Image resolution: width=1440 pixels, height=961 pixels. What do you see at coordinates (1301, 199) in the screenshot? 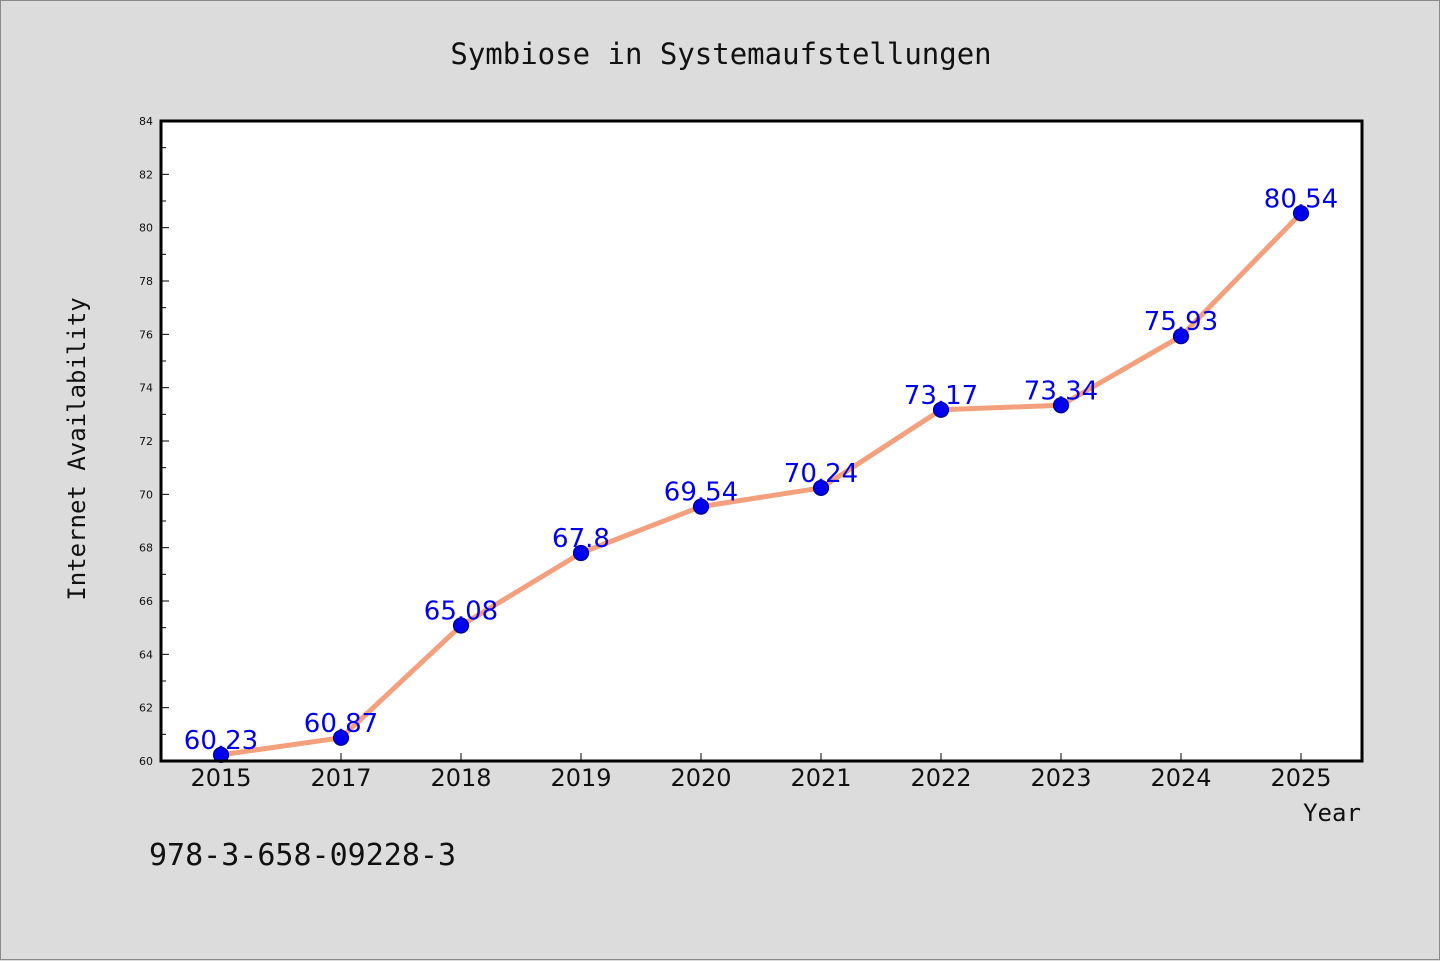
I see `data-label: 80.54` at bounding box center [1301, 199].